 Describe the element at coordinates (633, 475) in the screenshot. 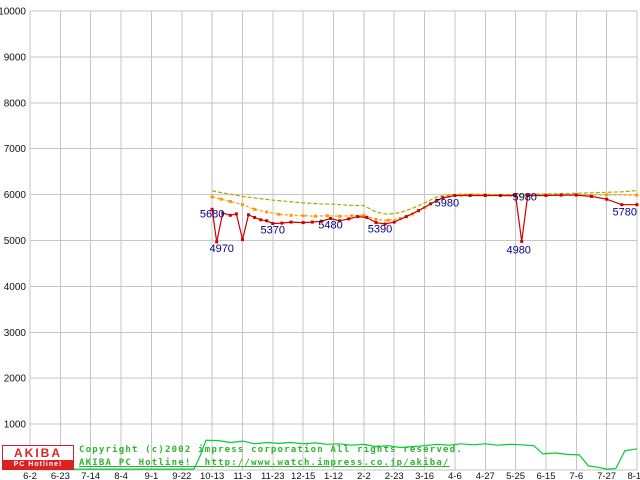

I see `x-axis-label: 8-16` at that location.